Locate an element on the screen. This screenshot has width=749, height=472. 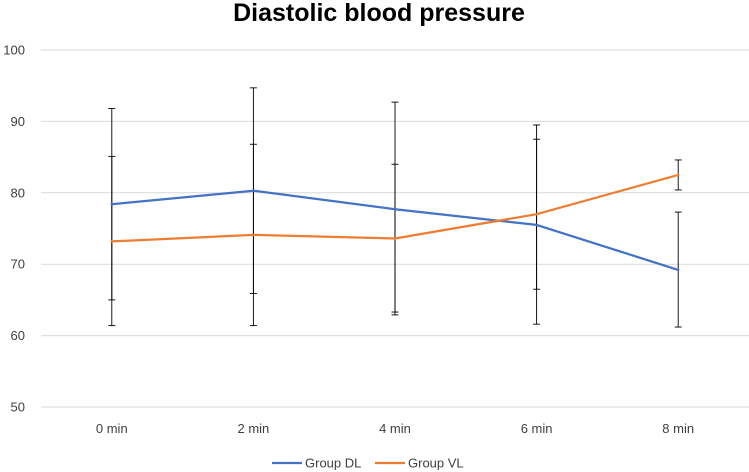
y-tick-label: 70 is located at coordinates (18, 264).